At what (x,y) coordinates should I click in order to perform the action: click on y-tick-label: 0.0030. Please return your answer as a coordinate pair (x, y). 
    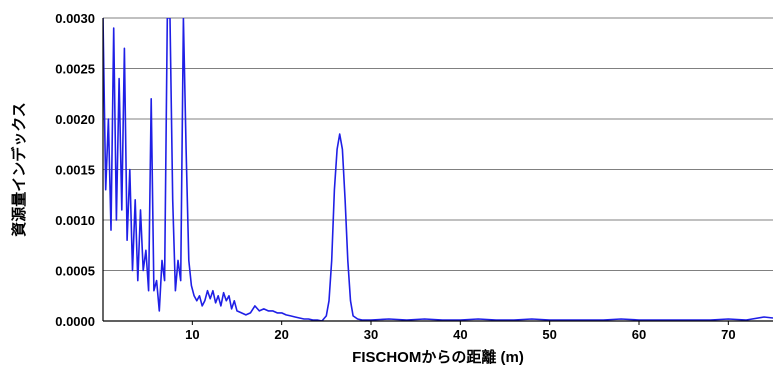
    Looking at the image, I should click on (75, 18).